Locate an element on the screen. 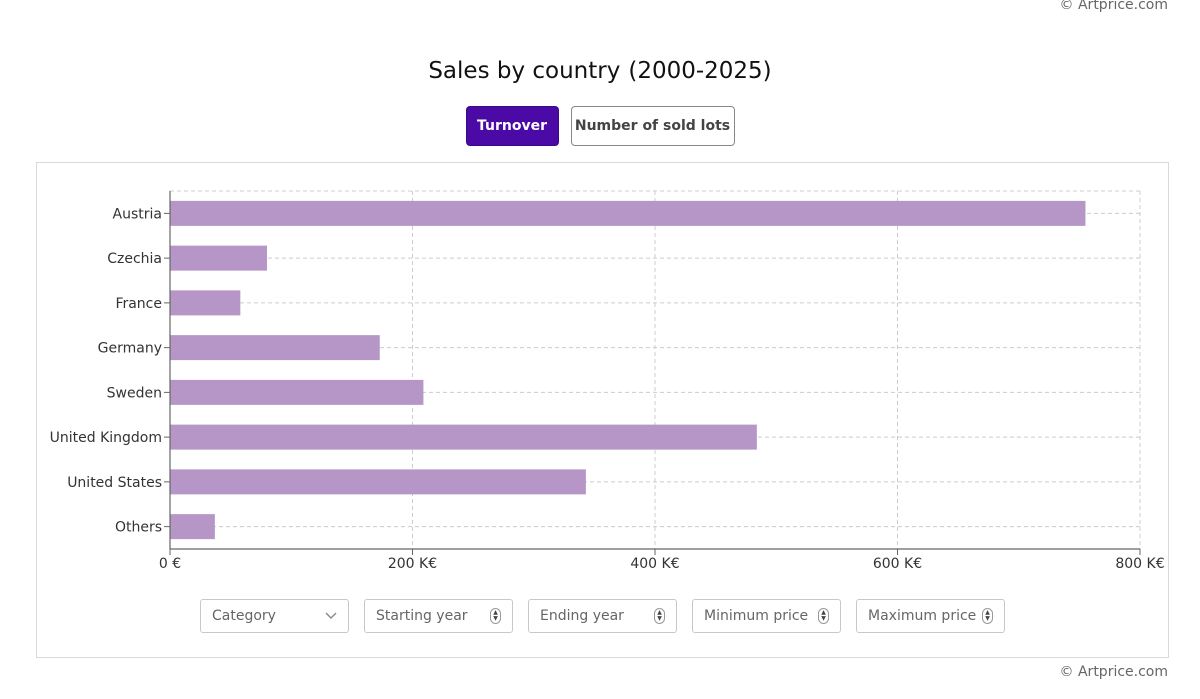 The width and height of the screenshot is (1200, 699). ending-year-placeholder: Ending year is located at coordinates (582, 616).